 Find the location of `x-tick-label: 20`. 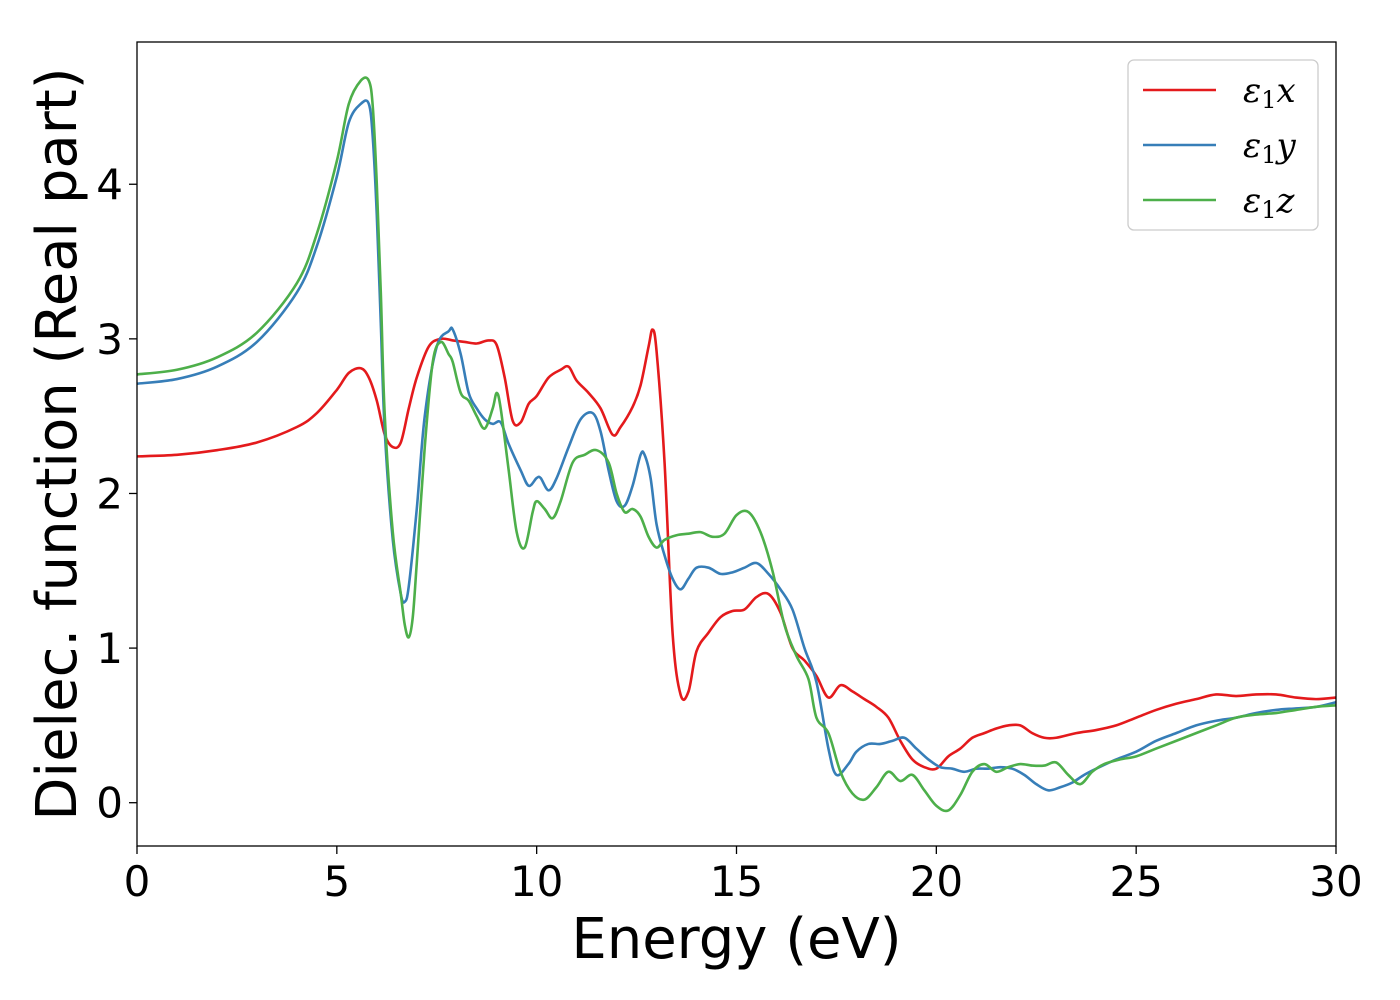

x-tick-label: 20 is located at coordinates (936, 881).